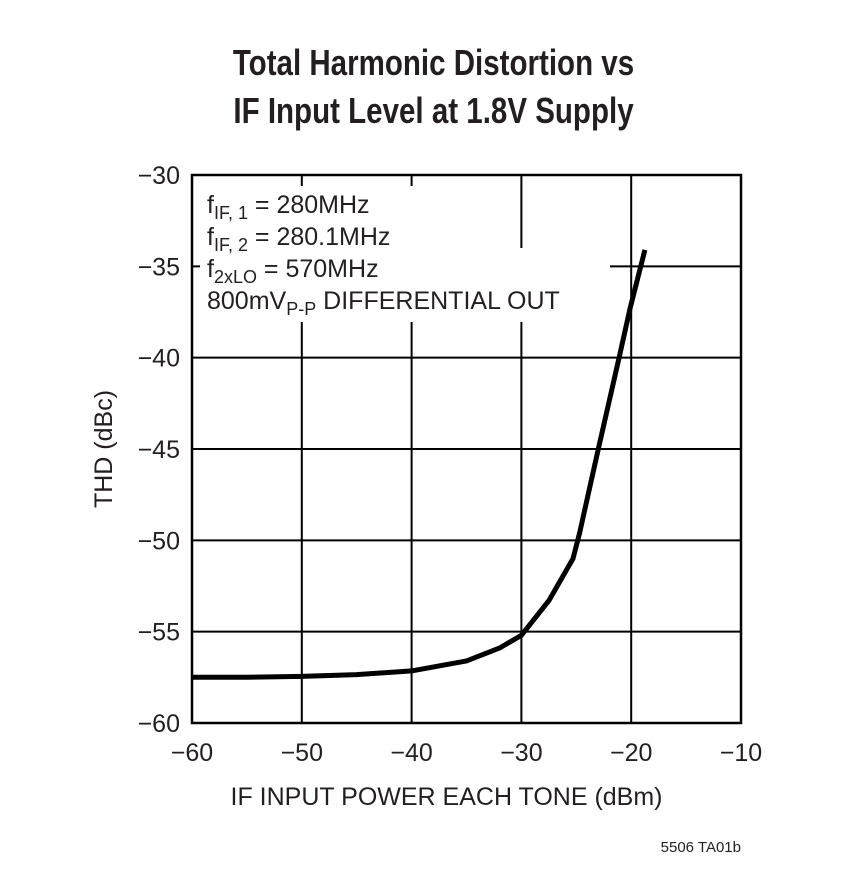 This screenshot has width=867, height=877. Describe the element at coordinates (433, 110) in the screenshot. I see `chart-title-line-2: IF Input Level at 1.8V Supply` at that location.